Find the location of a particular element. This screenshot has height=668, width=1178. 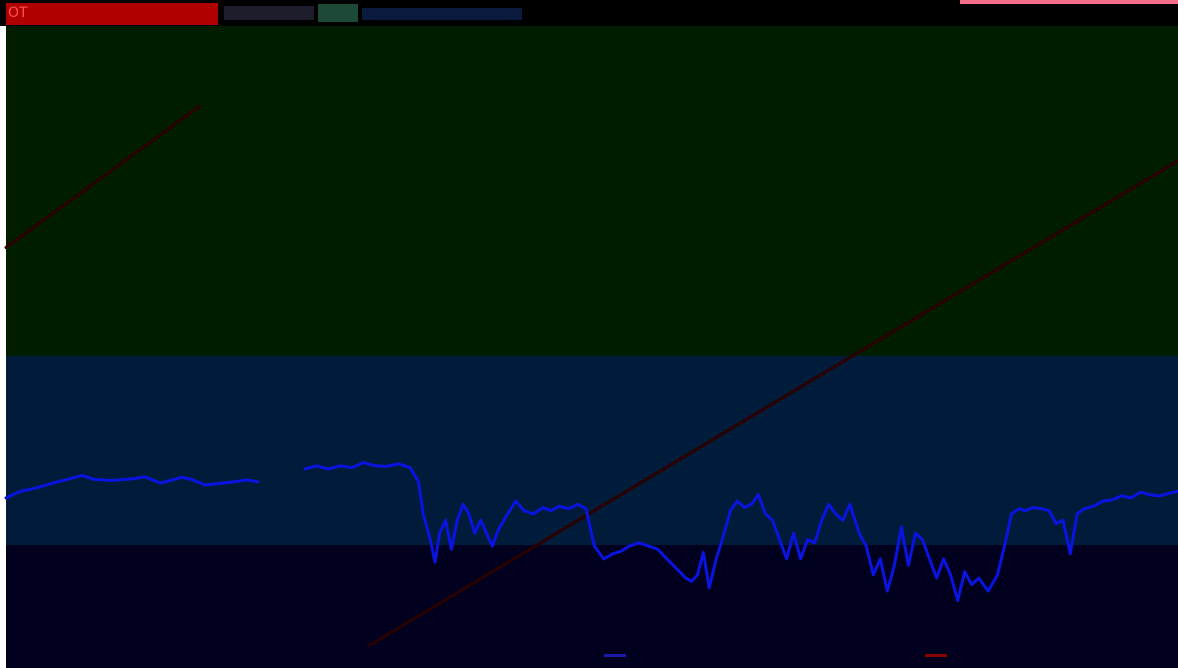

legend is located at coordinates (775, 655).